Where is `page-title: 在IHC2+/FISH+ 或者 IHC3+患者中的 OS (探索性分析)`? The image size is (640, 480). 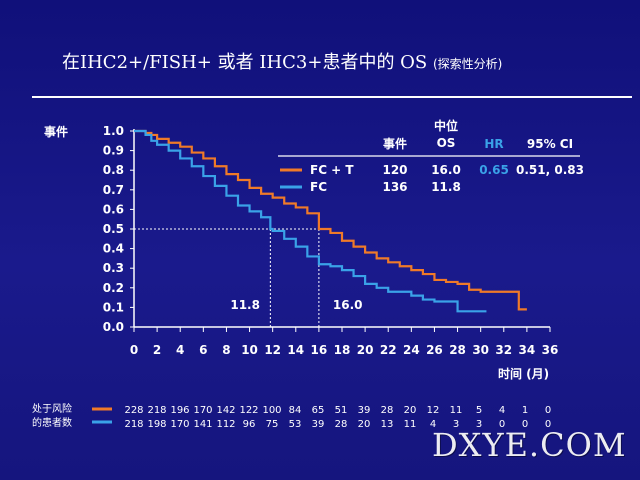 page-title: 在IHC2+/FISH+ 或者 IHC3+患者中的 OS (探索性分析) is located at coordinates (282, 61).